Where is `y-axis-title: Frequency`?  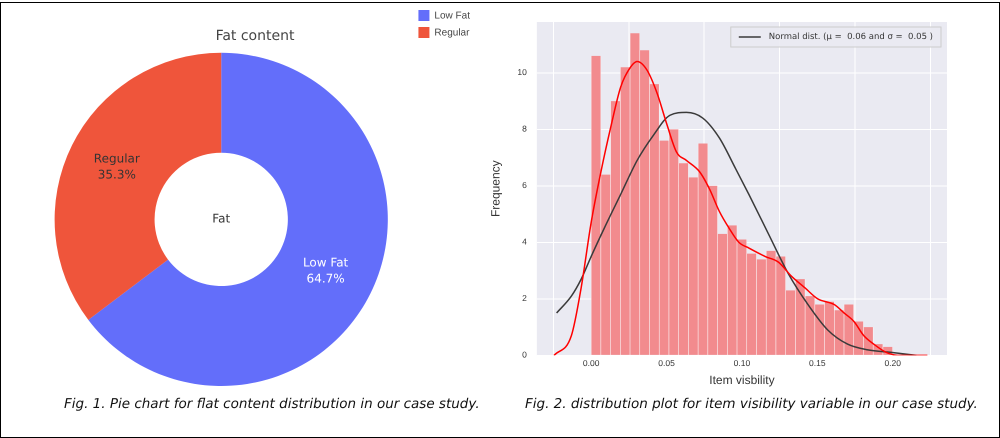 y-axis-title: Frequency is located at coordinates (495, 189).